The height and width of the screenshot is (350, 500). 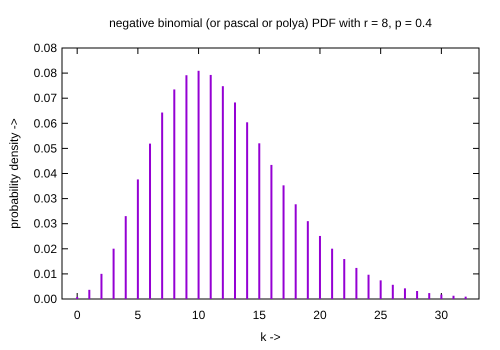 I want to click on y-tick-label: 0.00, so click(x=46, y=299).